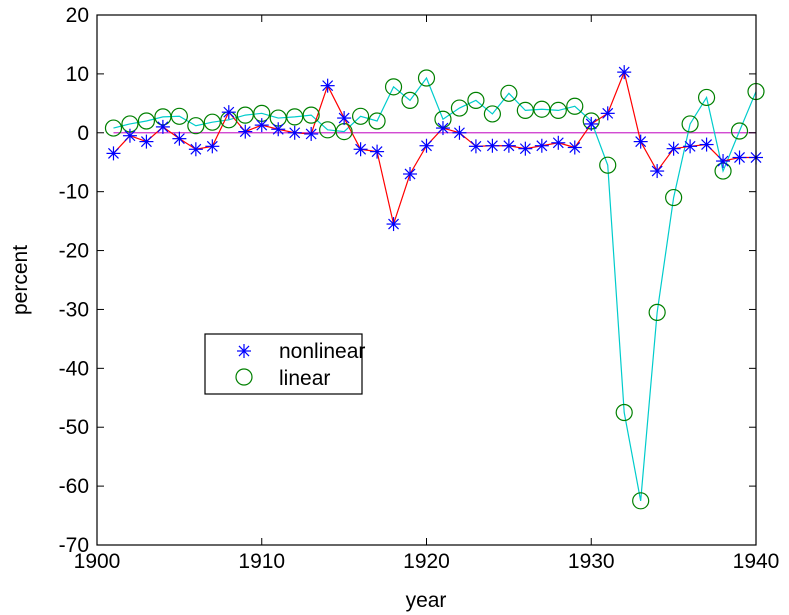 This screenshot has height=615, width=789. I want to click on data-point-nonlinear-1914, so click(327, 85).